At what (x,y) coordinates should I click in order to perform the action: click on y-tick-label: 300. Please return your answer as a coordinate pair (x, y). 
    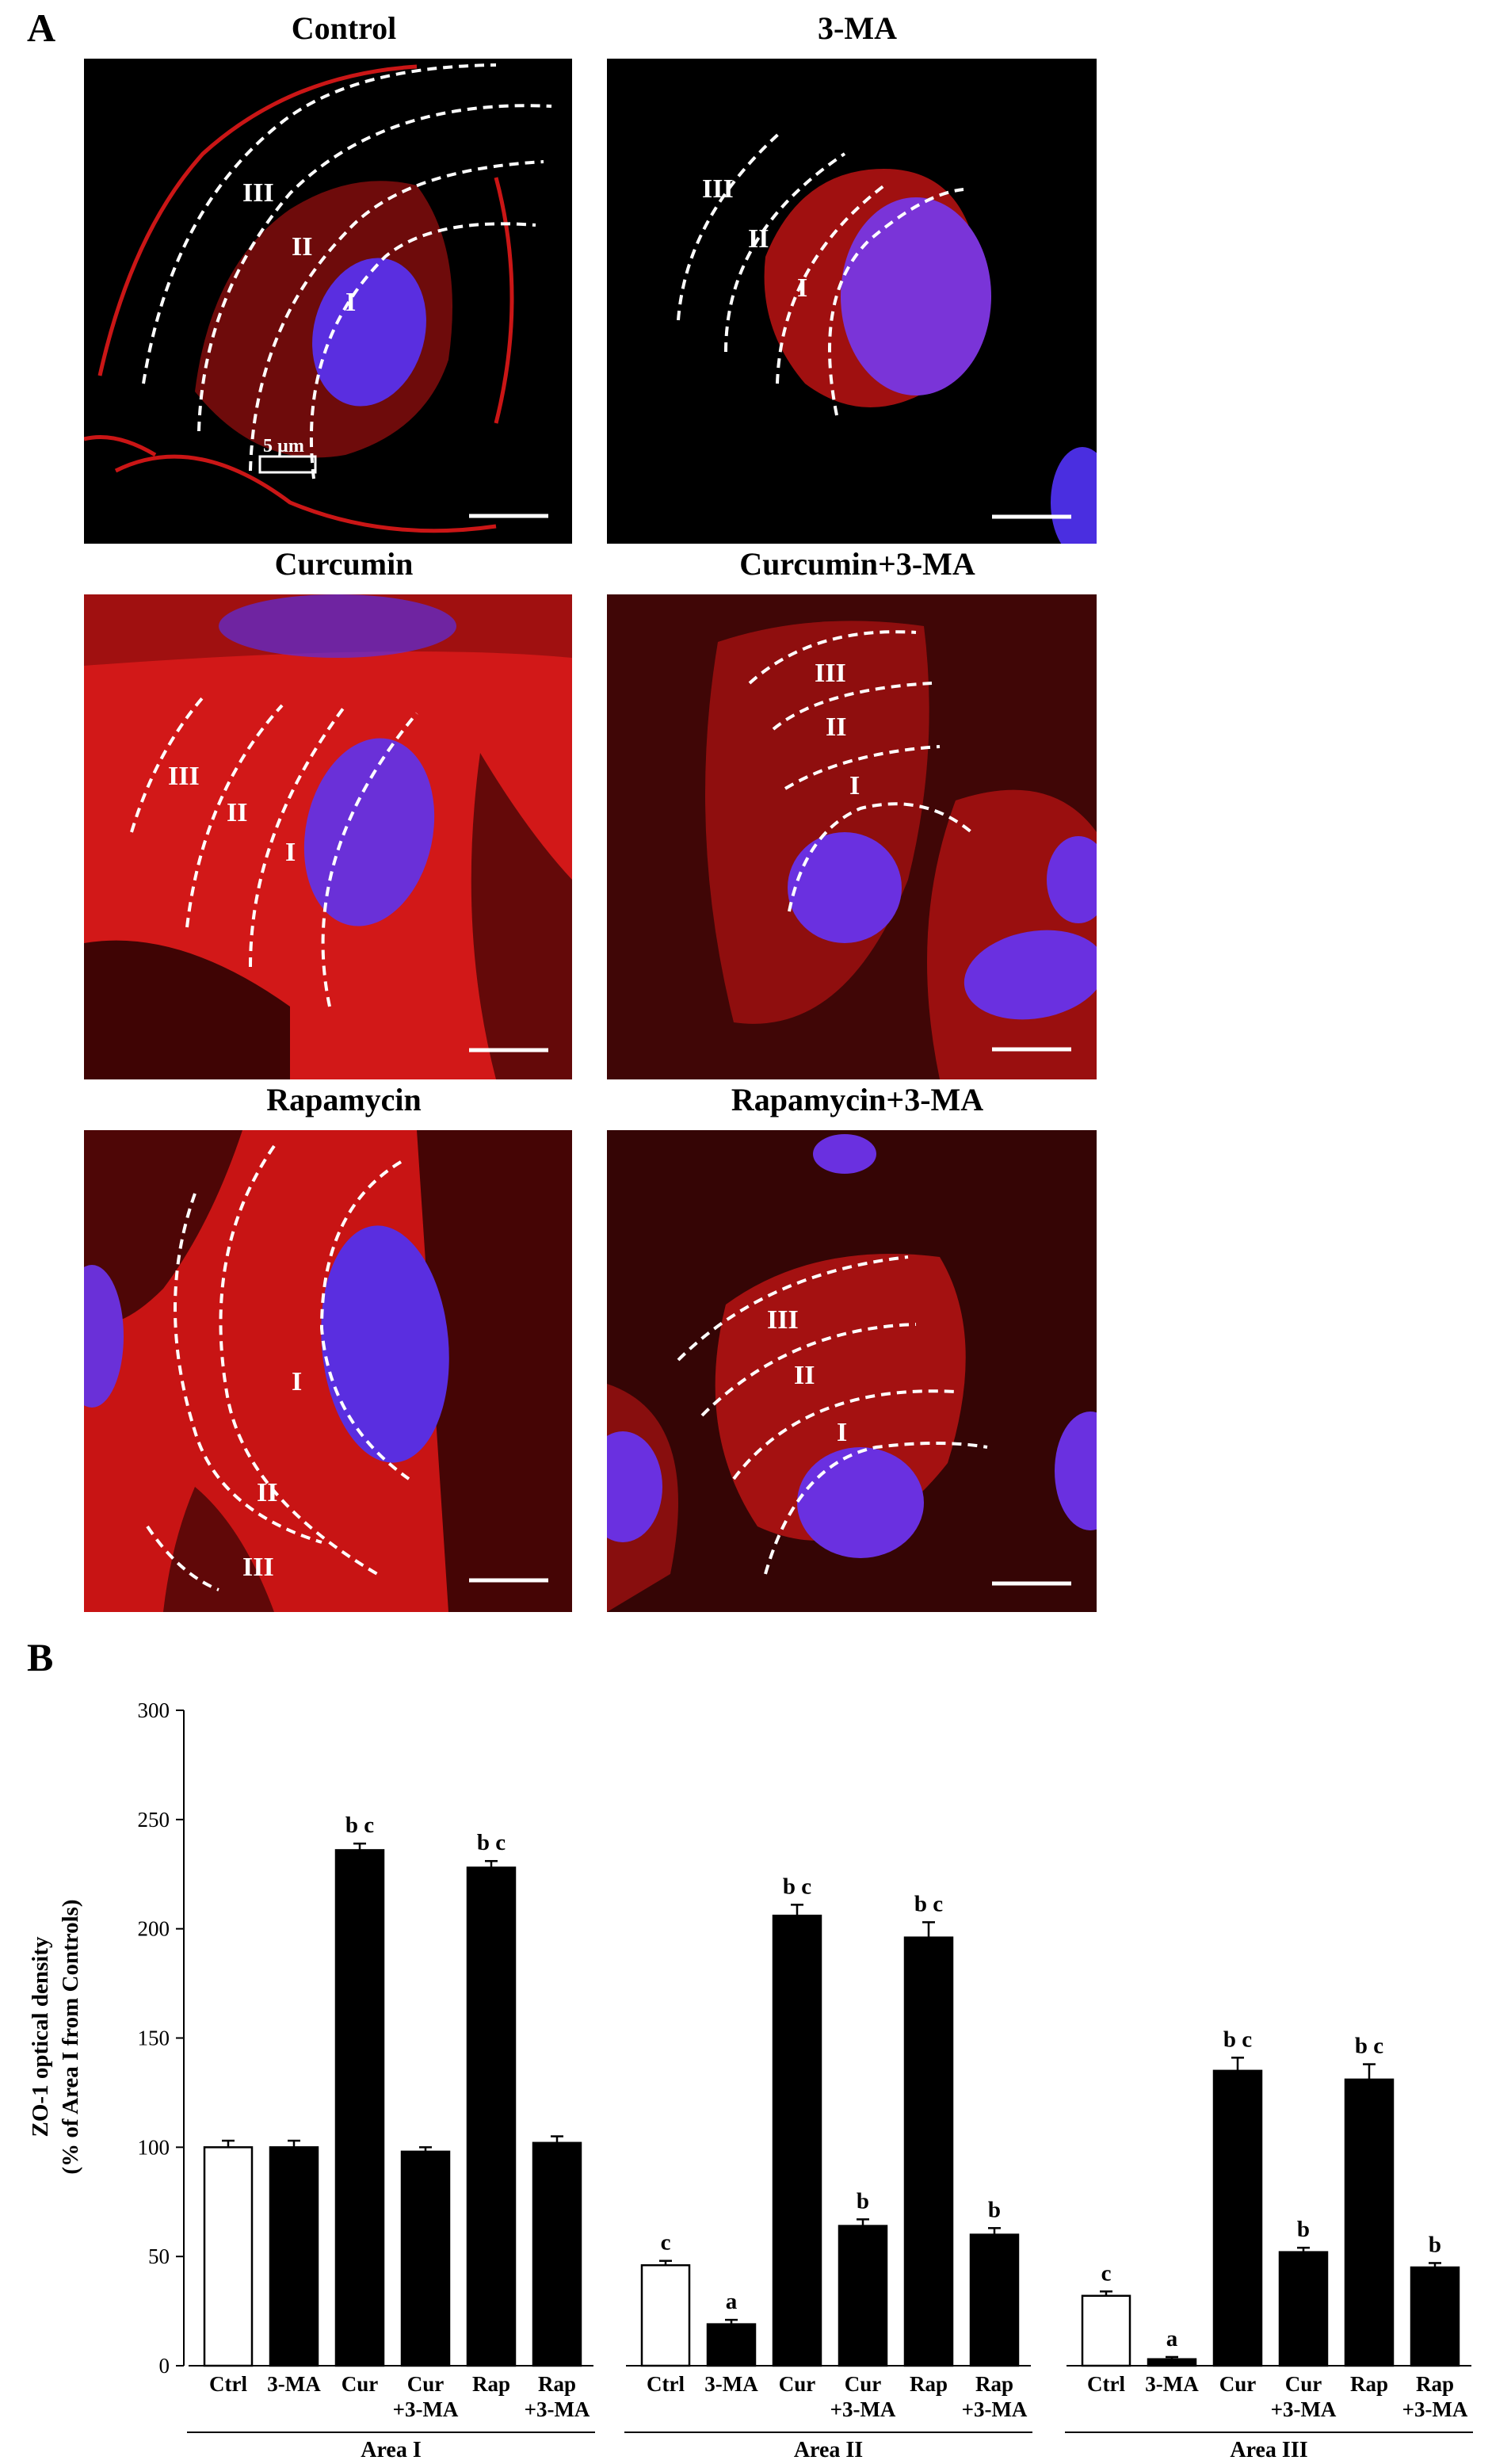
    Looking at the image, I should click on (154, 1710).